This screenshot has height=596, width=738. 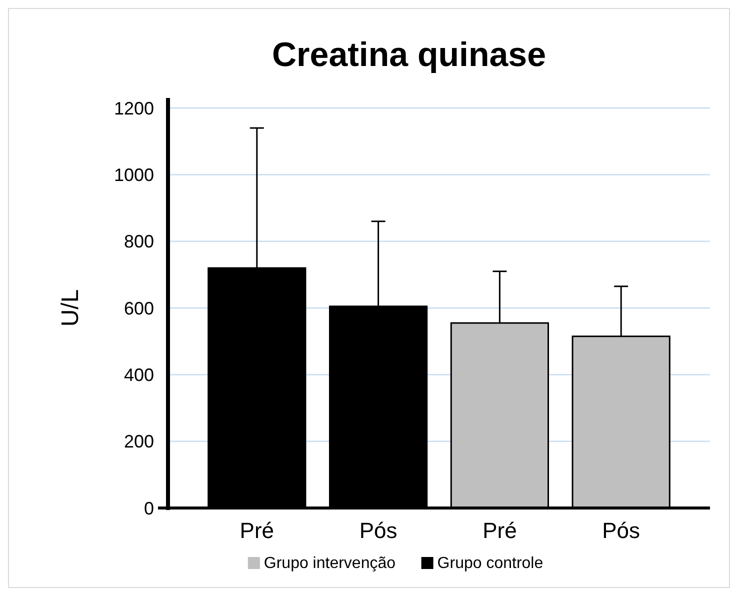 What do you see at coordinates (134, 108) in the screenshot?
I see `y-tick-label: 1200` at bounding box center [134, 108].